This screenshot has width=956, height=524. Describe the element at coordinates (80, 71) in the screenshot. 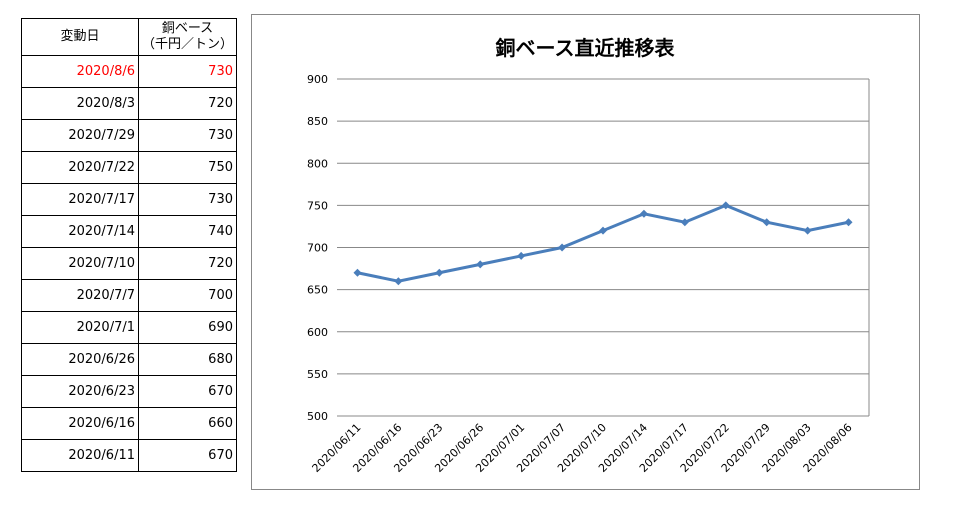

I see `date-cell: 2020/8/6` at that location.